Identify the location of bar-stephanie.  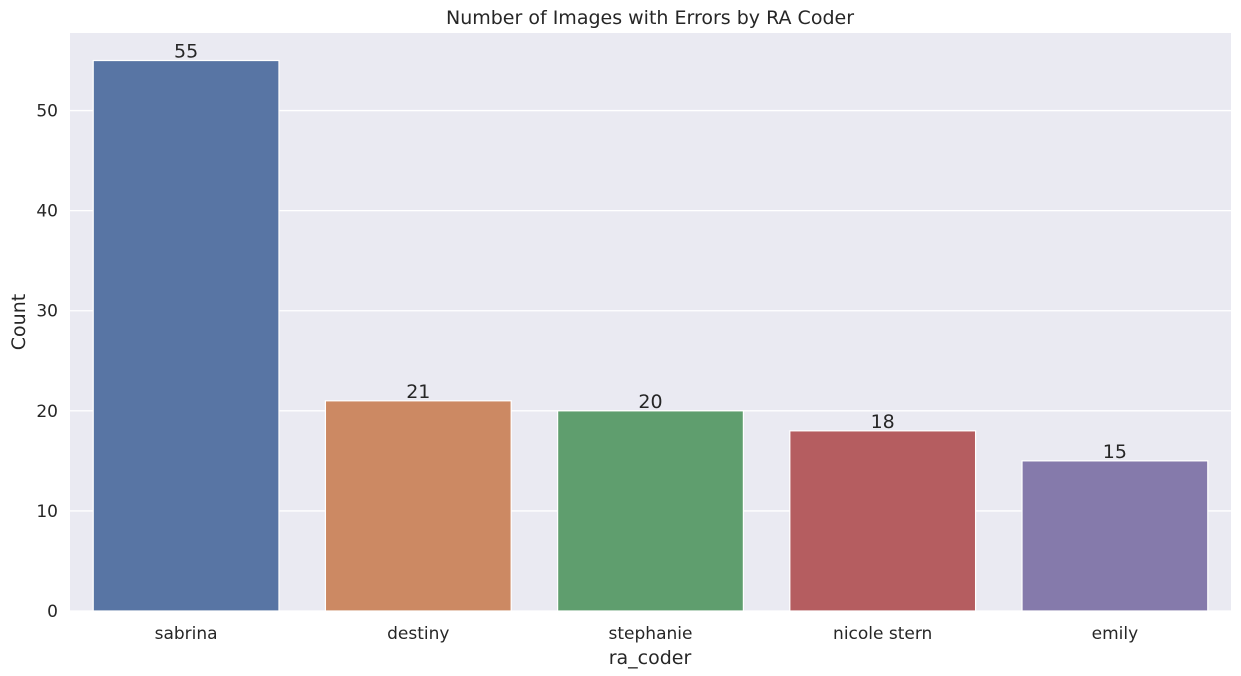
(650, 511).